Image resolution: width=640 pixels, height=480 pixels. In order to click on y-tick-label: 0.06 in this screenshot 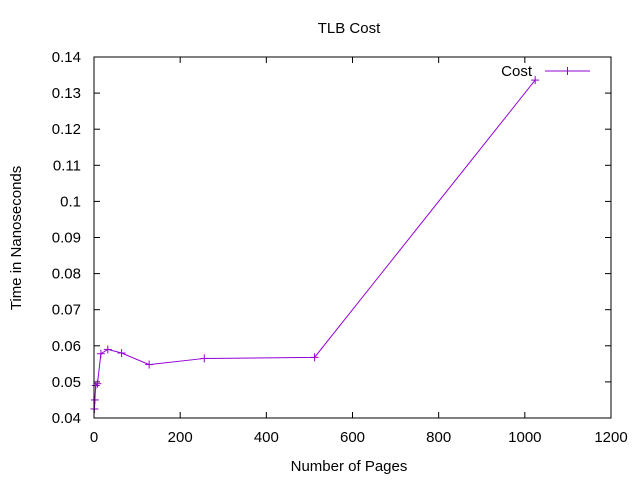, I will do `click(66, 346)`.